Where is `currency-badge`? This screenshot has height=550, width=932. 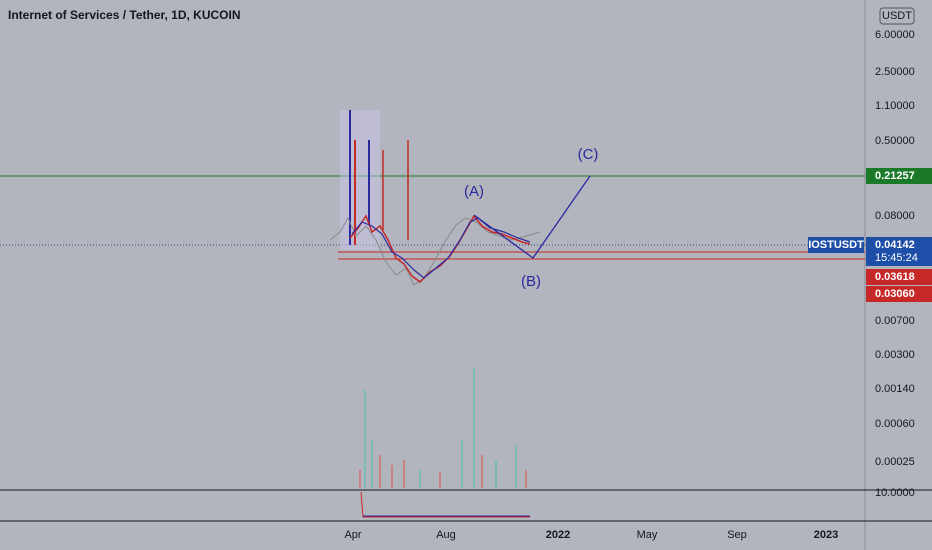
currency-badge is located at coordinates (897, 16).